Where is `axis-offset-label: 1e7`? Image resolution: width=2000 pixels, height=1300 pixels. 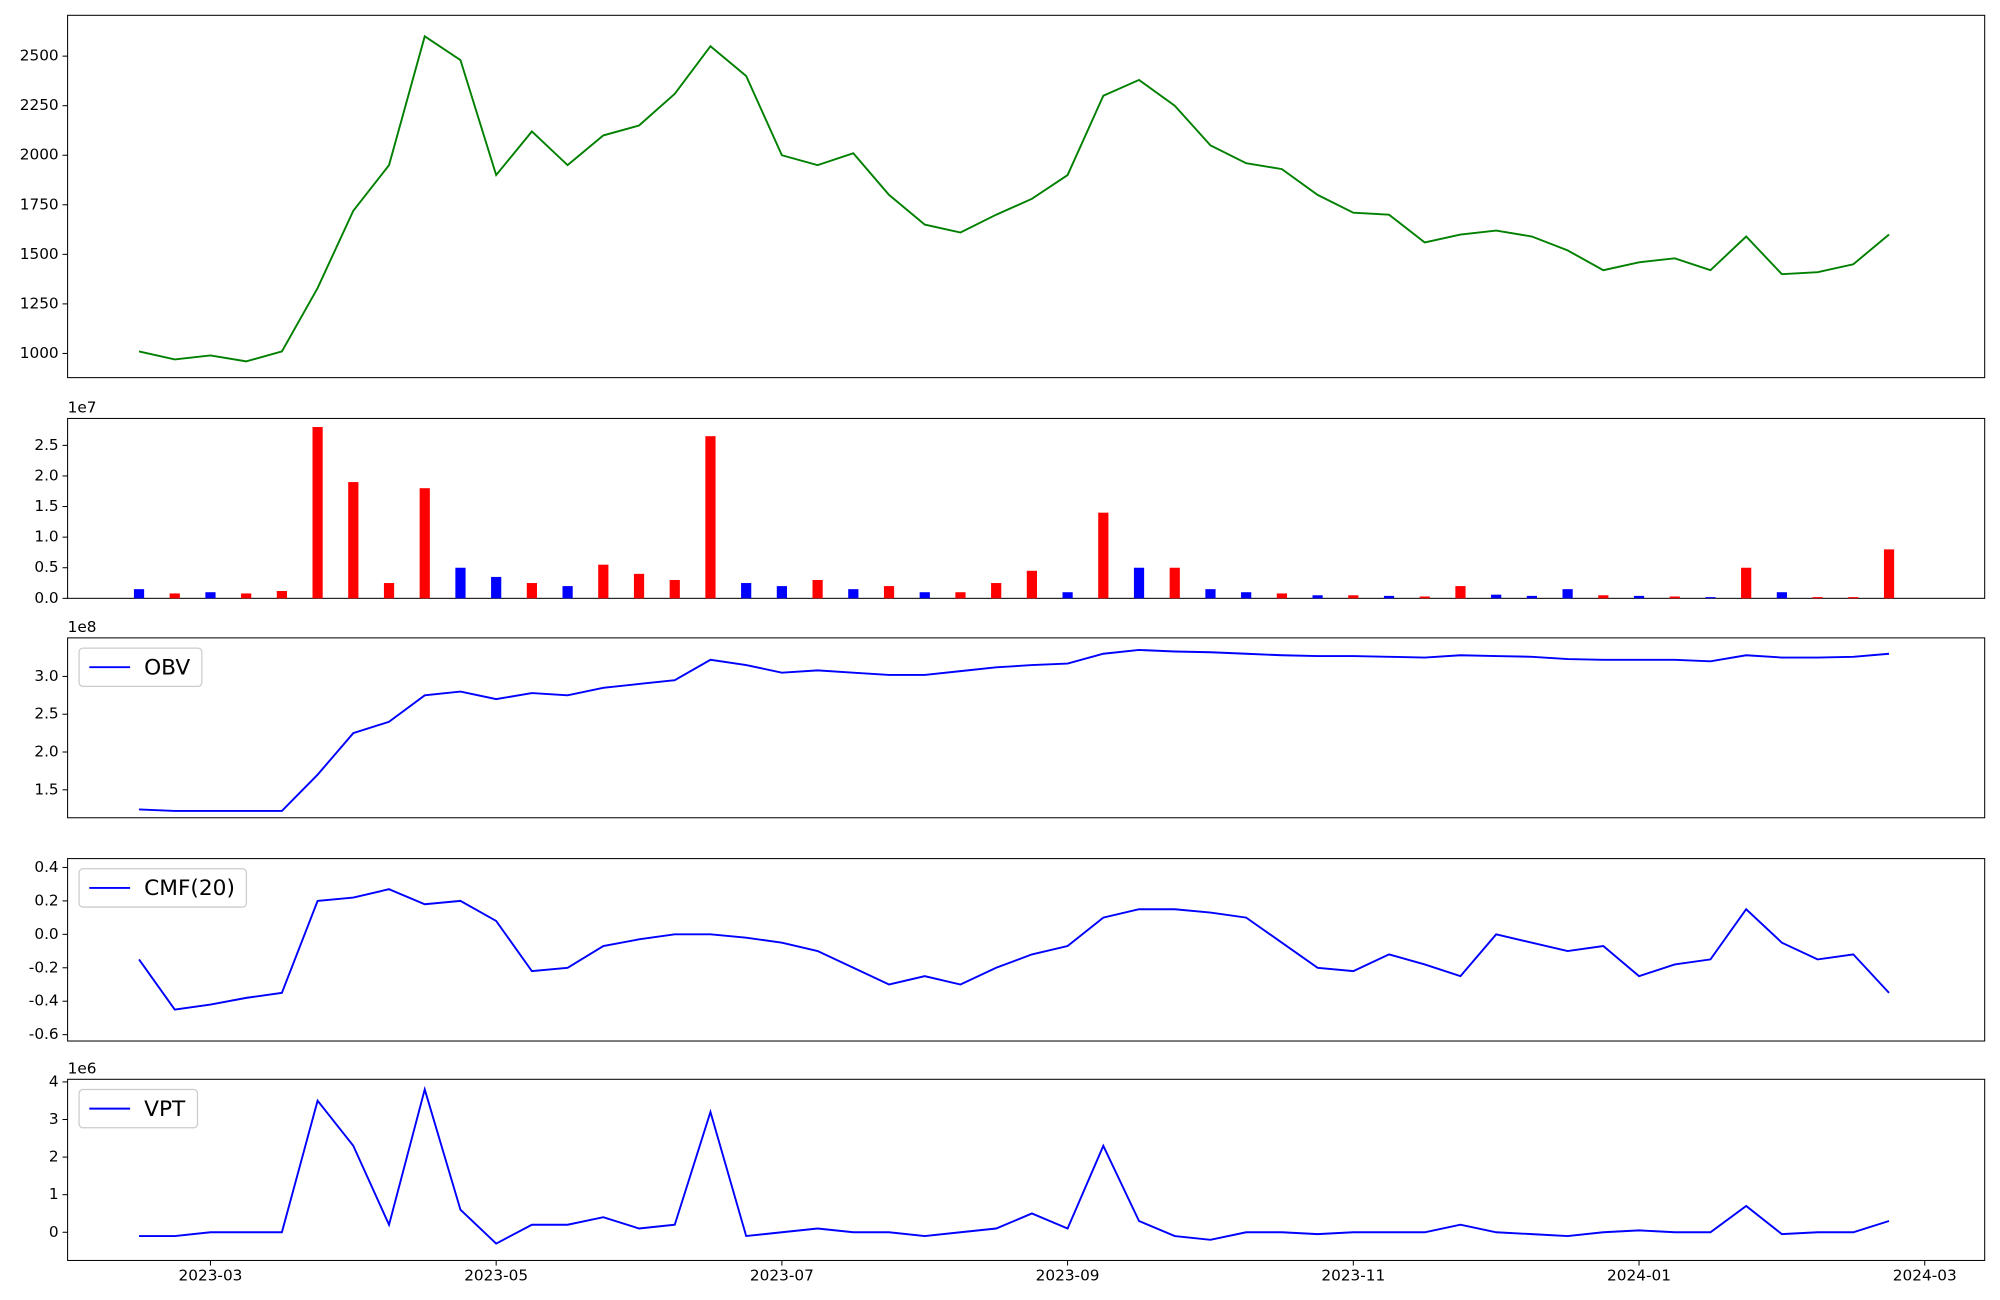
axis-offset-label: 1e7 is located at coordinates (82, 408).